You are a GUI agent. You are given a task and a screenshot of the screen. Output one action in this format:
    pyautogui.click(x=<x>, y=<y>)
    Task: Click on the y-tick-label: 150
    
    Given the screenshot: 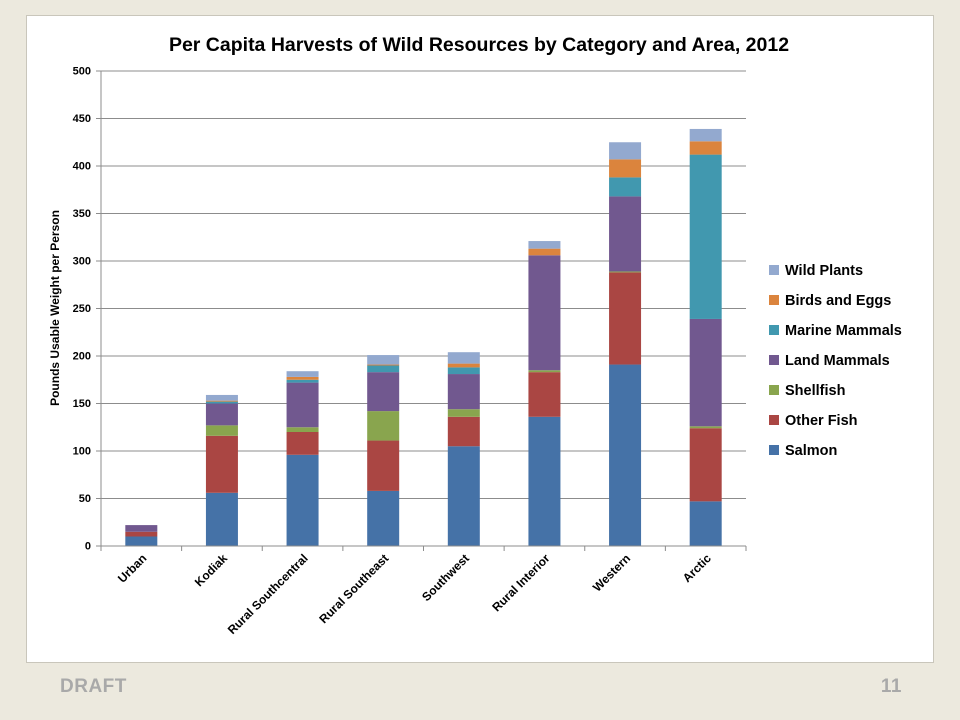 What is the action you would take?
    pyautogui.click(x=82, y=404)
    